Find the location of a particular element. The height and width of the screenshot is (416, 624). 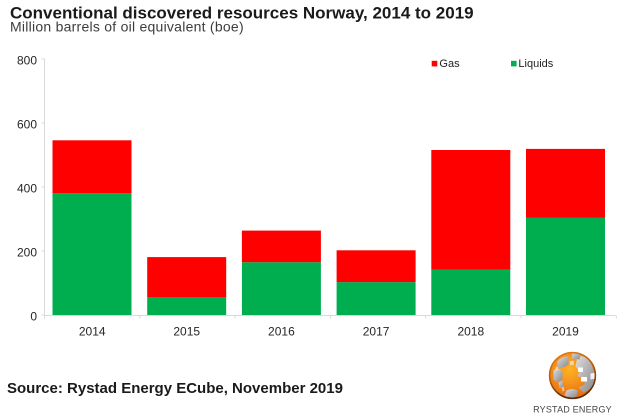

svg-text: 2019 is located at coordinates (565, 331).